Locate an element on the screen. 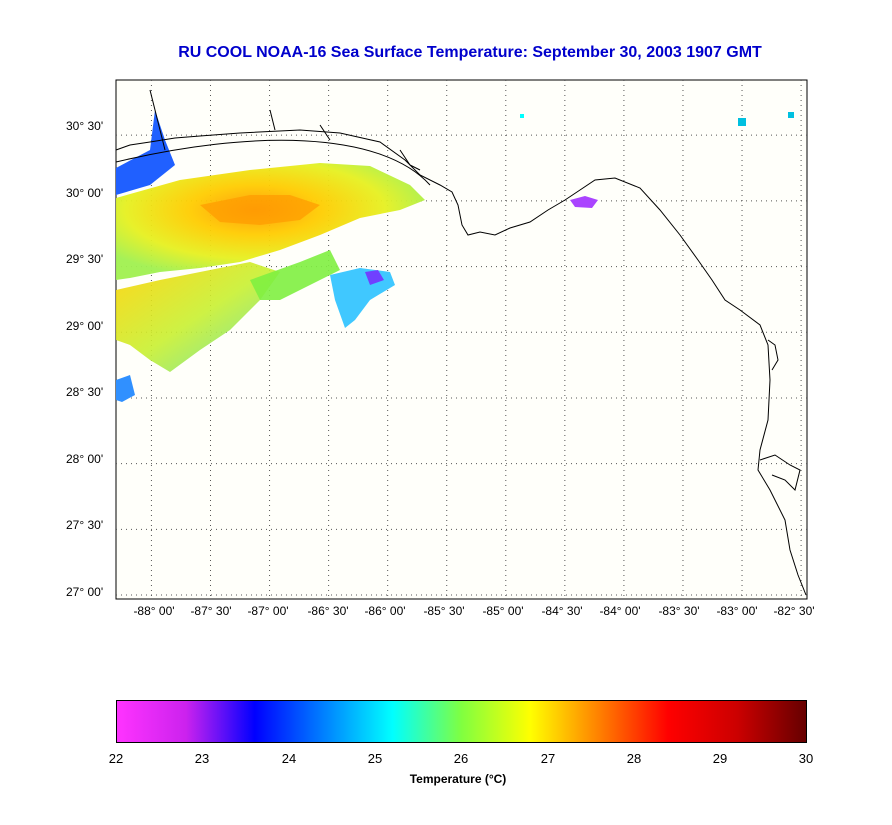 The width and height of the screenshot is (892, 825). sst-patch-small is located at coordinates (125, 388).